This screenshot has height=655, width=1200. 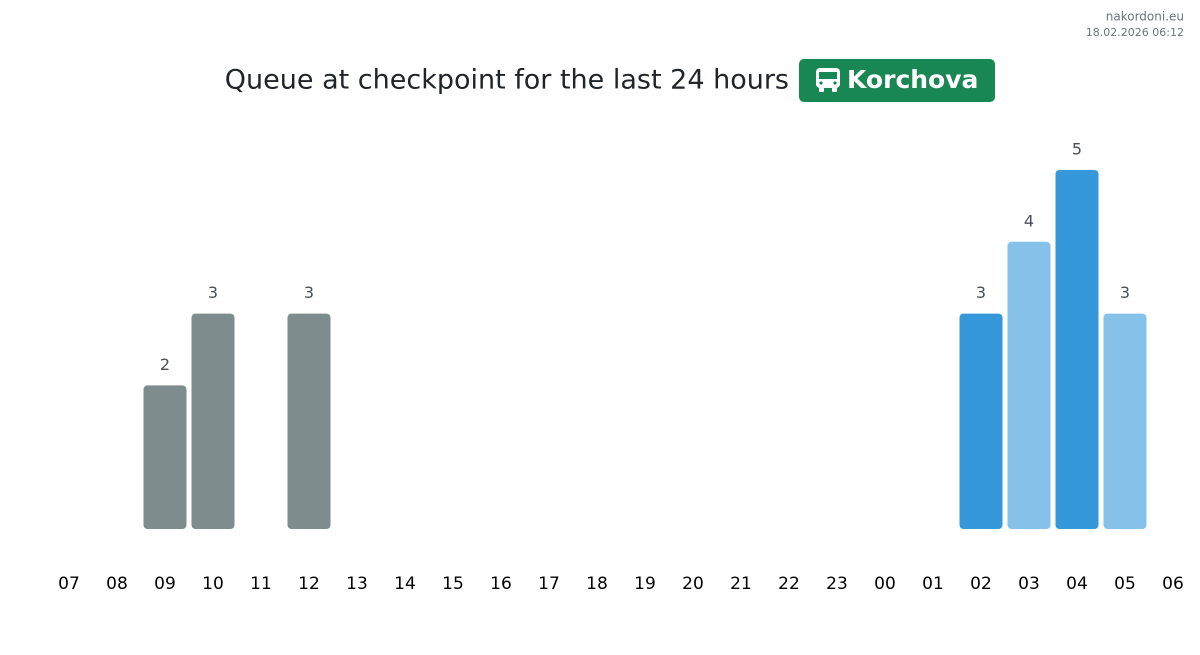 What do you see at coordinates (357, 584) in the screenshot?
I see `x-tick-label: 13` at bounding box center [357, 584].